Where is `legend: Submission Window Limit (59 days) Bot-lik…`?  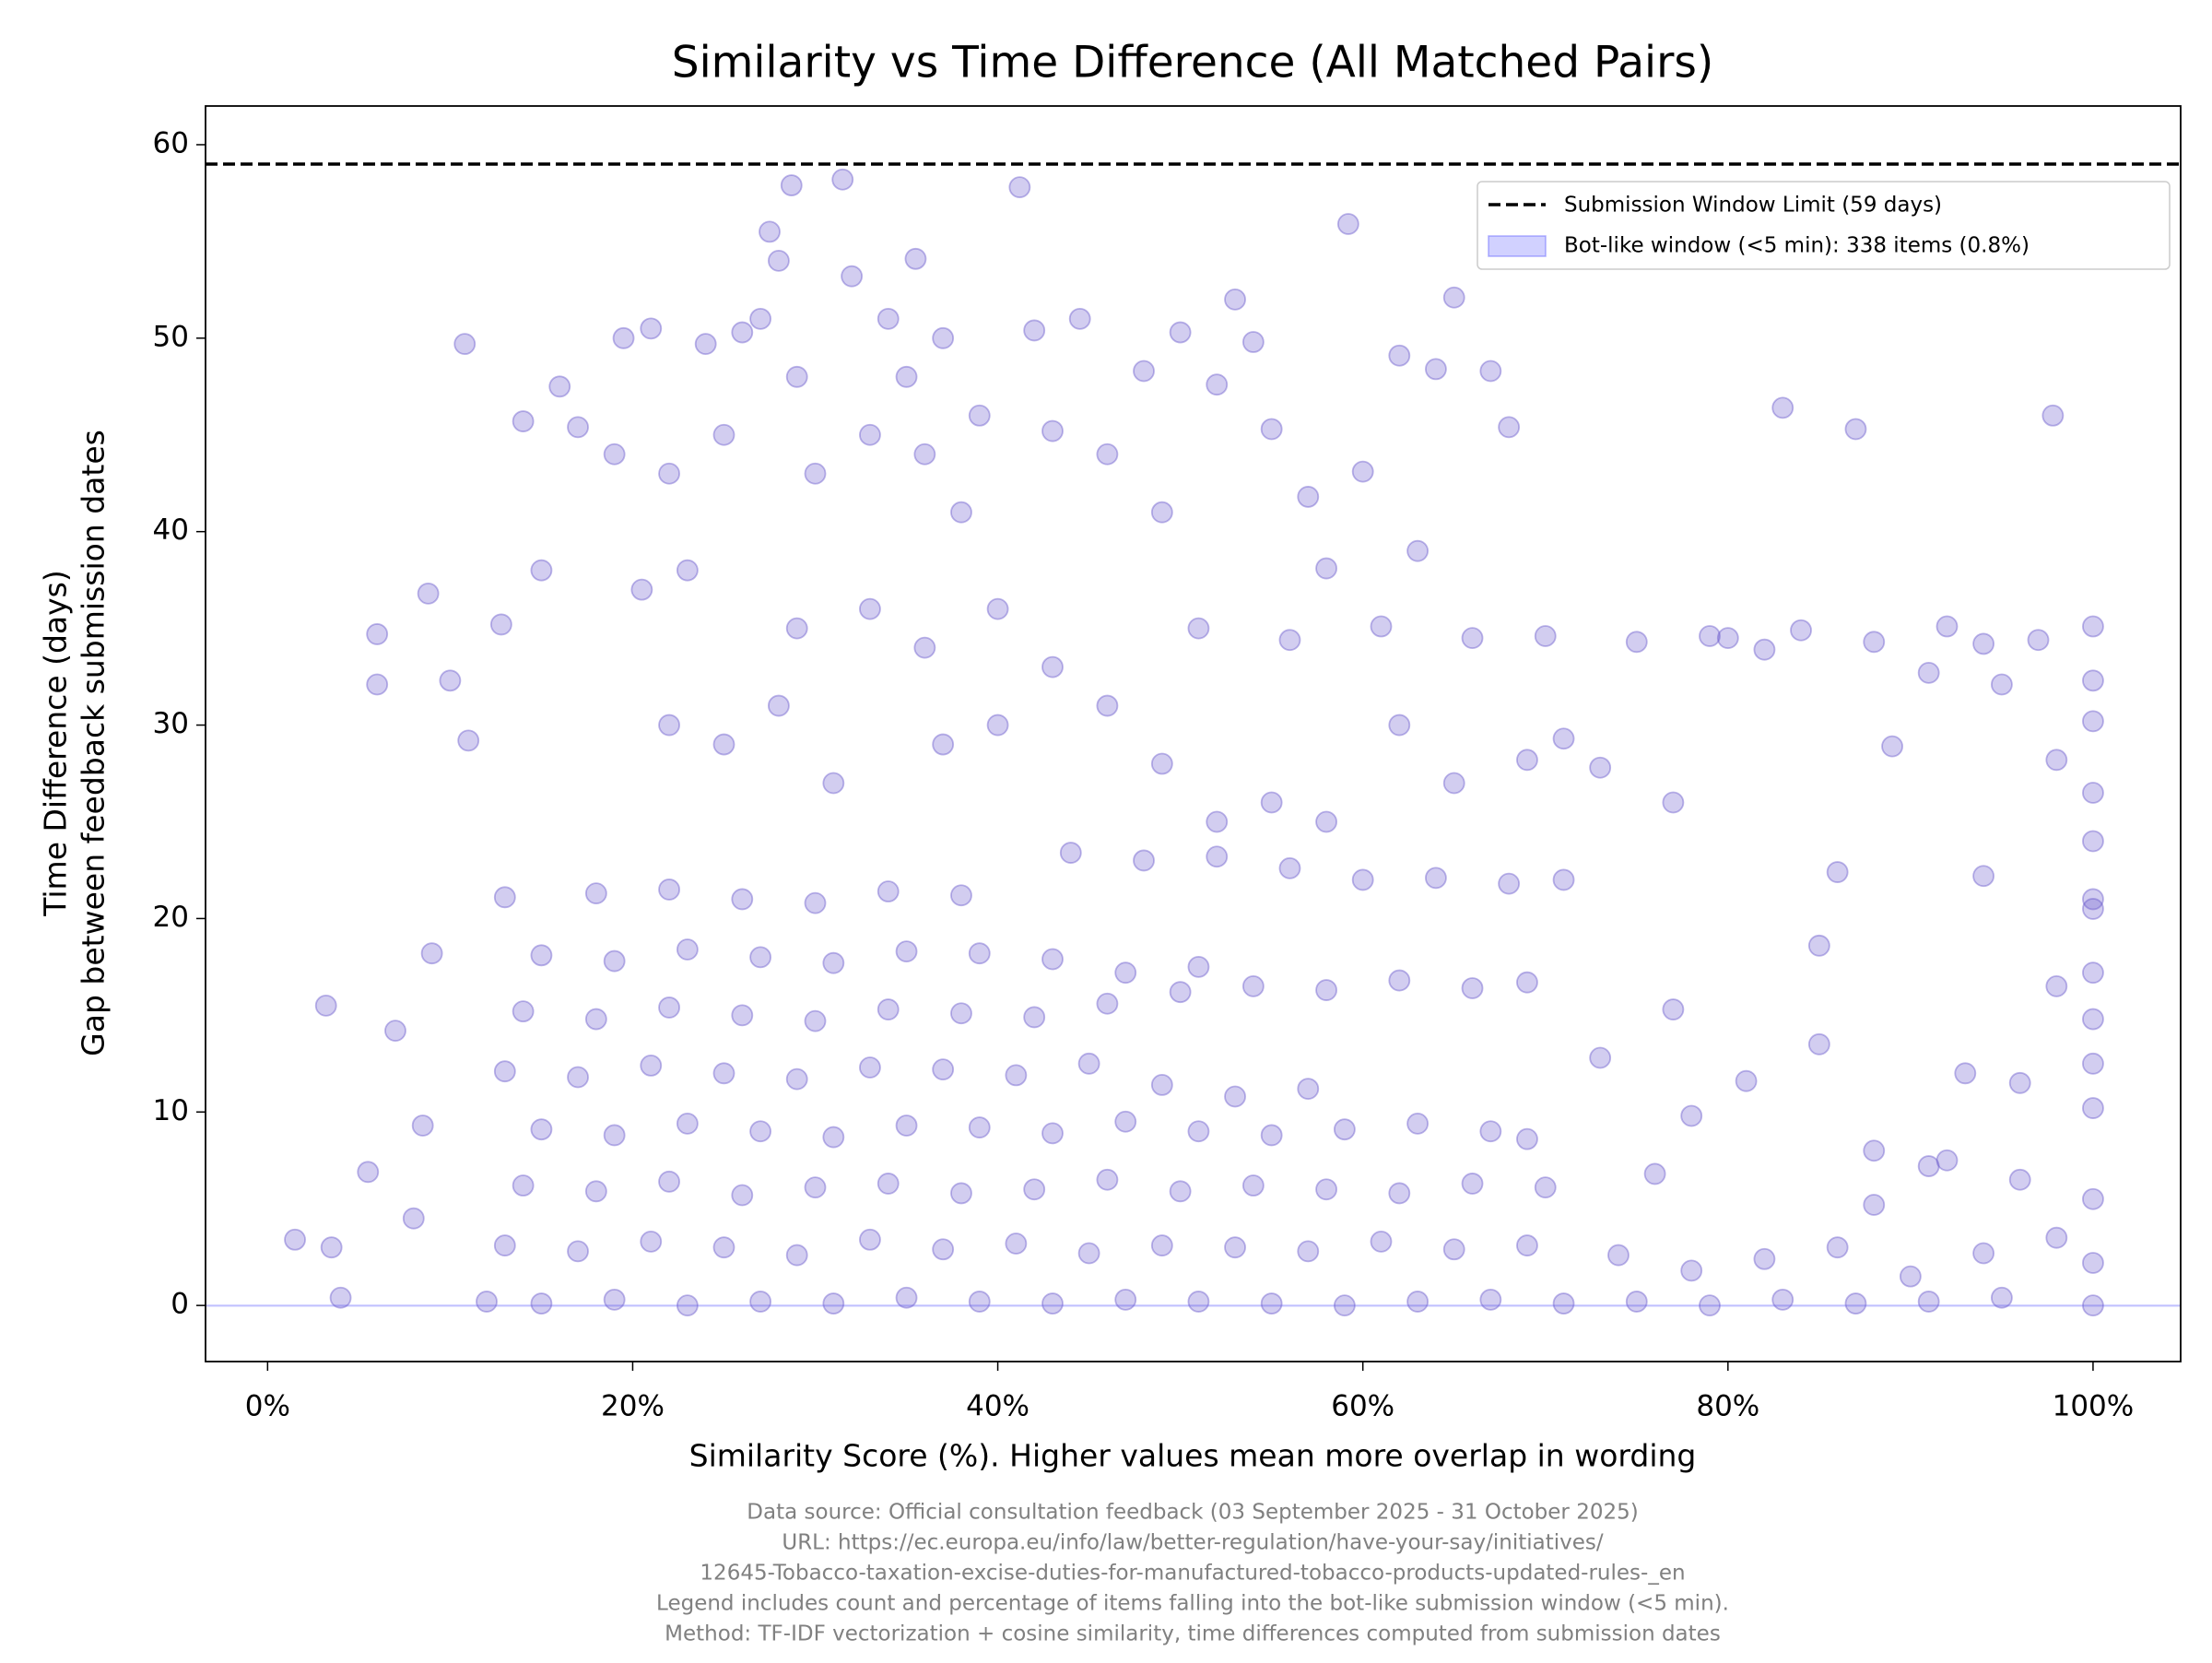
legend: Submission Window Limit (59 days) Bot-lik… is located at coordinates (1824, 225).